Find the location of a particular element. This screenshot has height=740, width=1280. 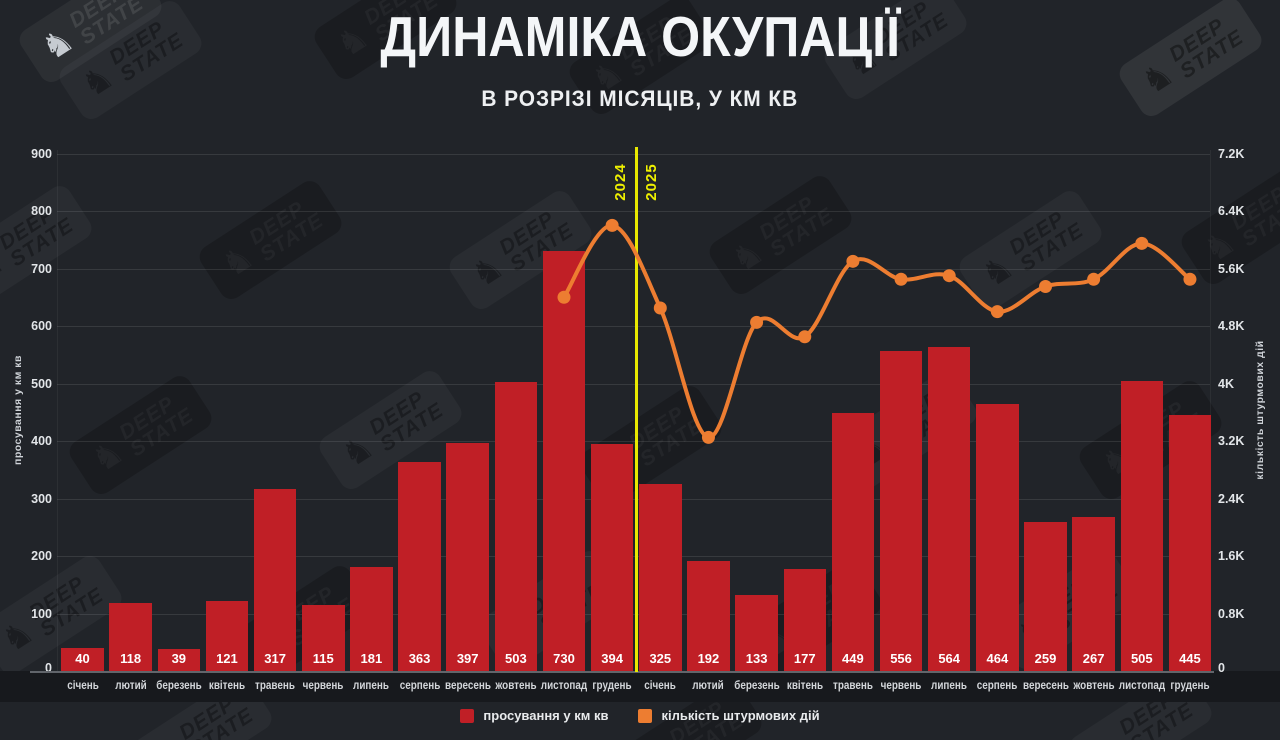

legend-label: просування у км кв is located at coordinates (546, 715).